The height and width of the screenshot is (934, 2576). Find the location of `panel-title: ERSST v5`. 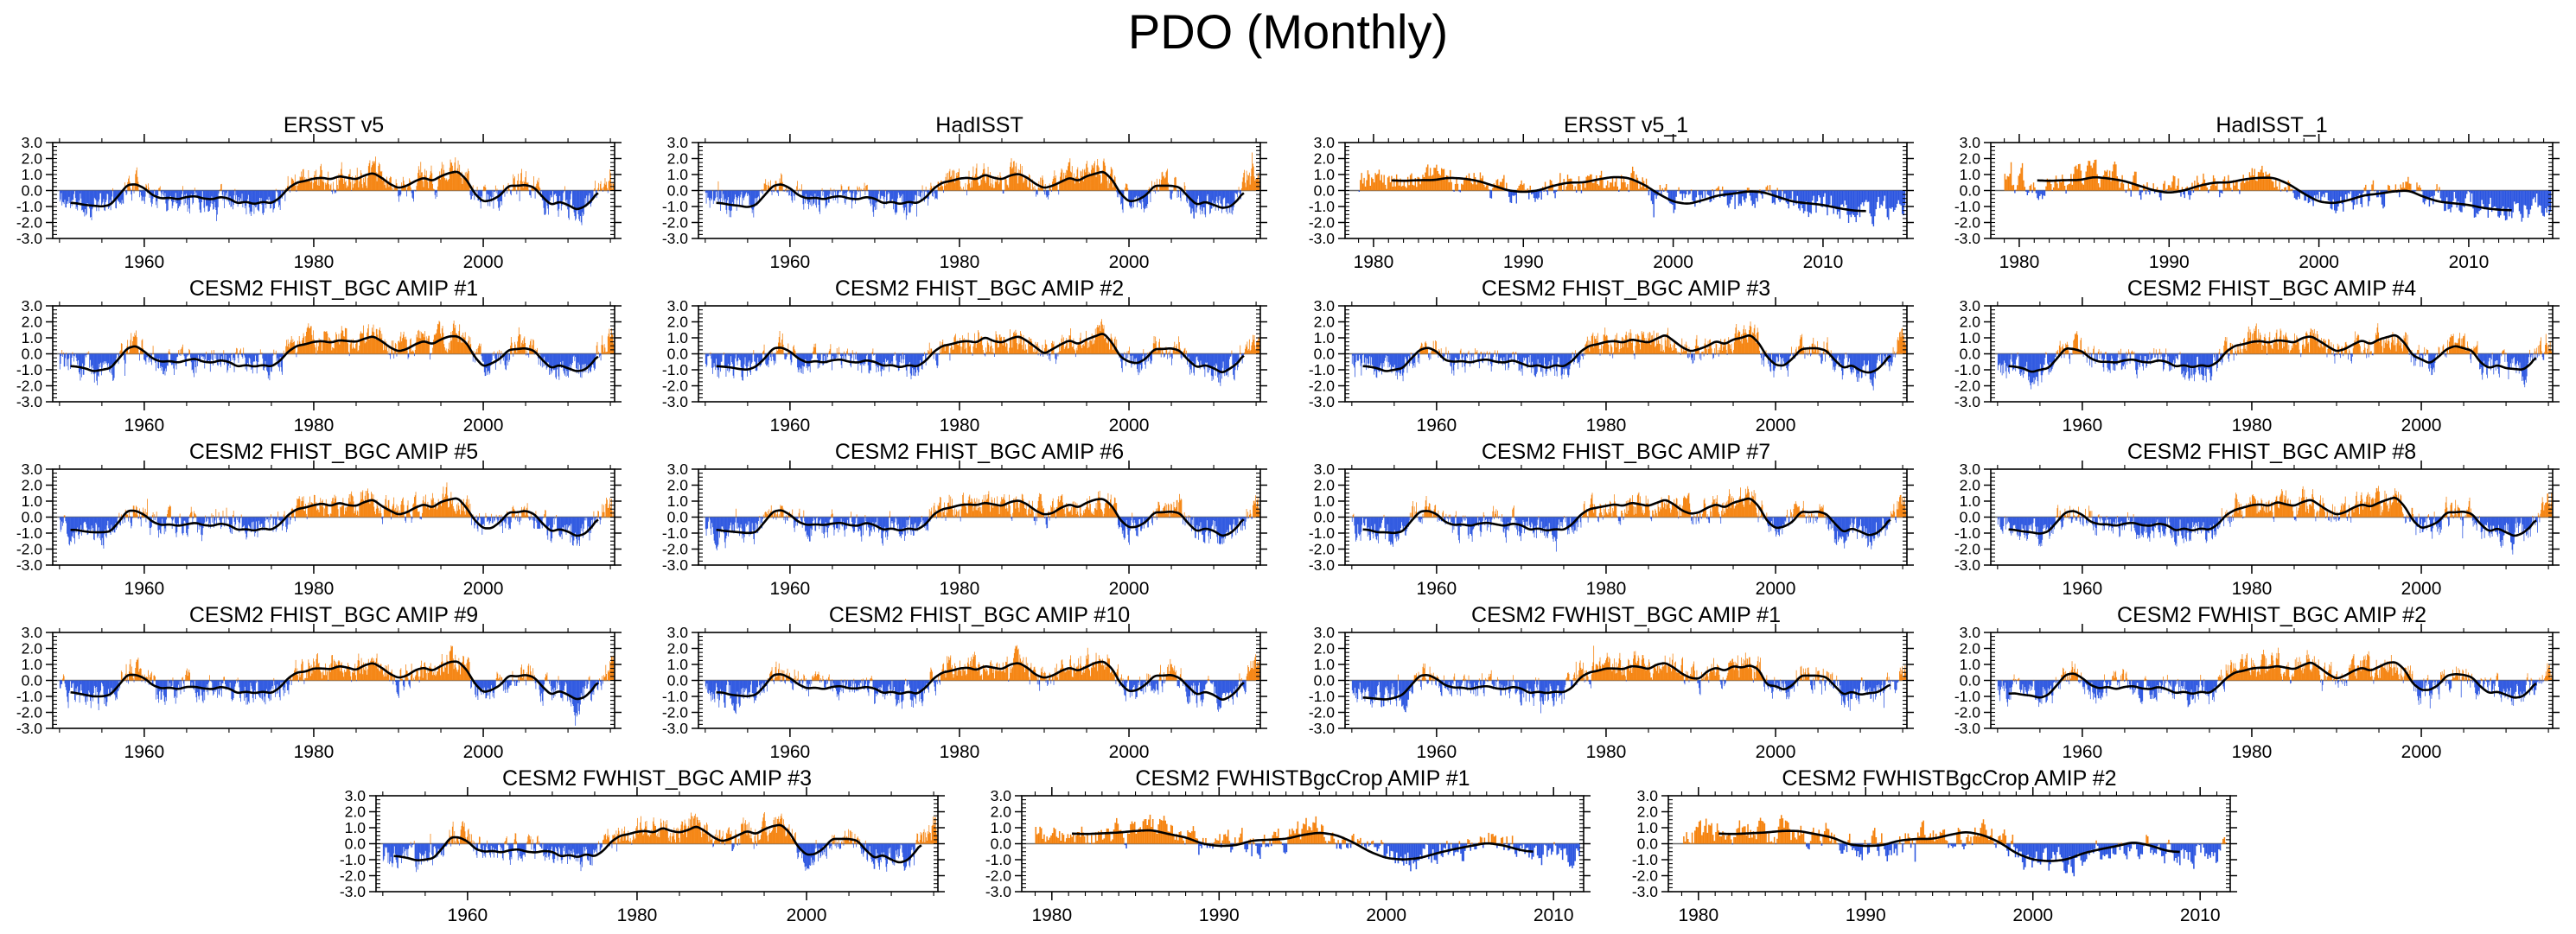

panel-title: ERSST v5 is located at coordinates (334, 125).